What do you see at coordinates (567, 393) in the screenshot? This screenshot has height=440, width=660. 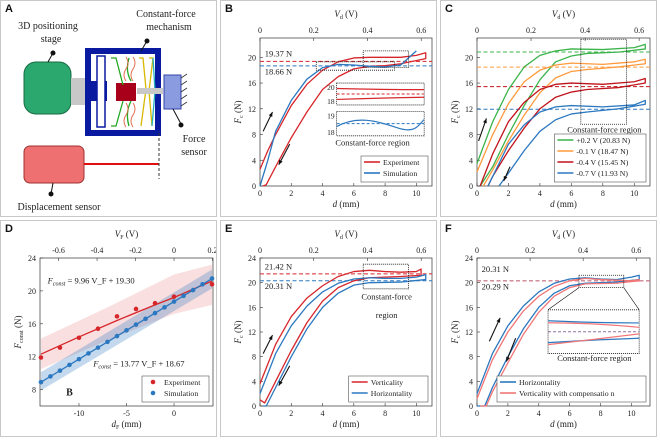 I see `legend-entry: Verticality with compensatio n` at bounding box center [567, 393].